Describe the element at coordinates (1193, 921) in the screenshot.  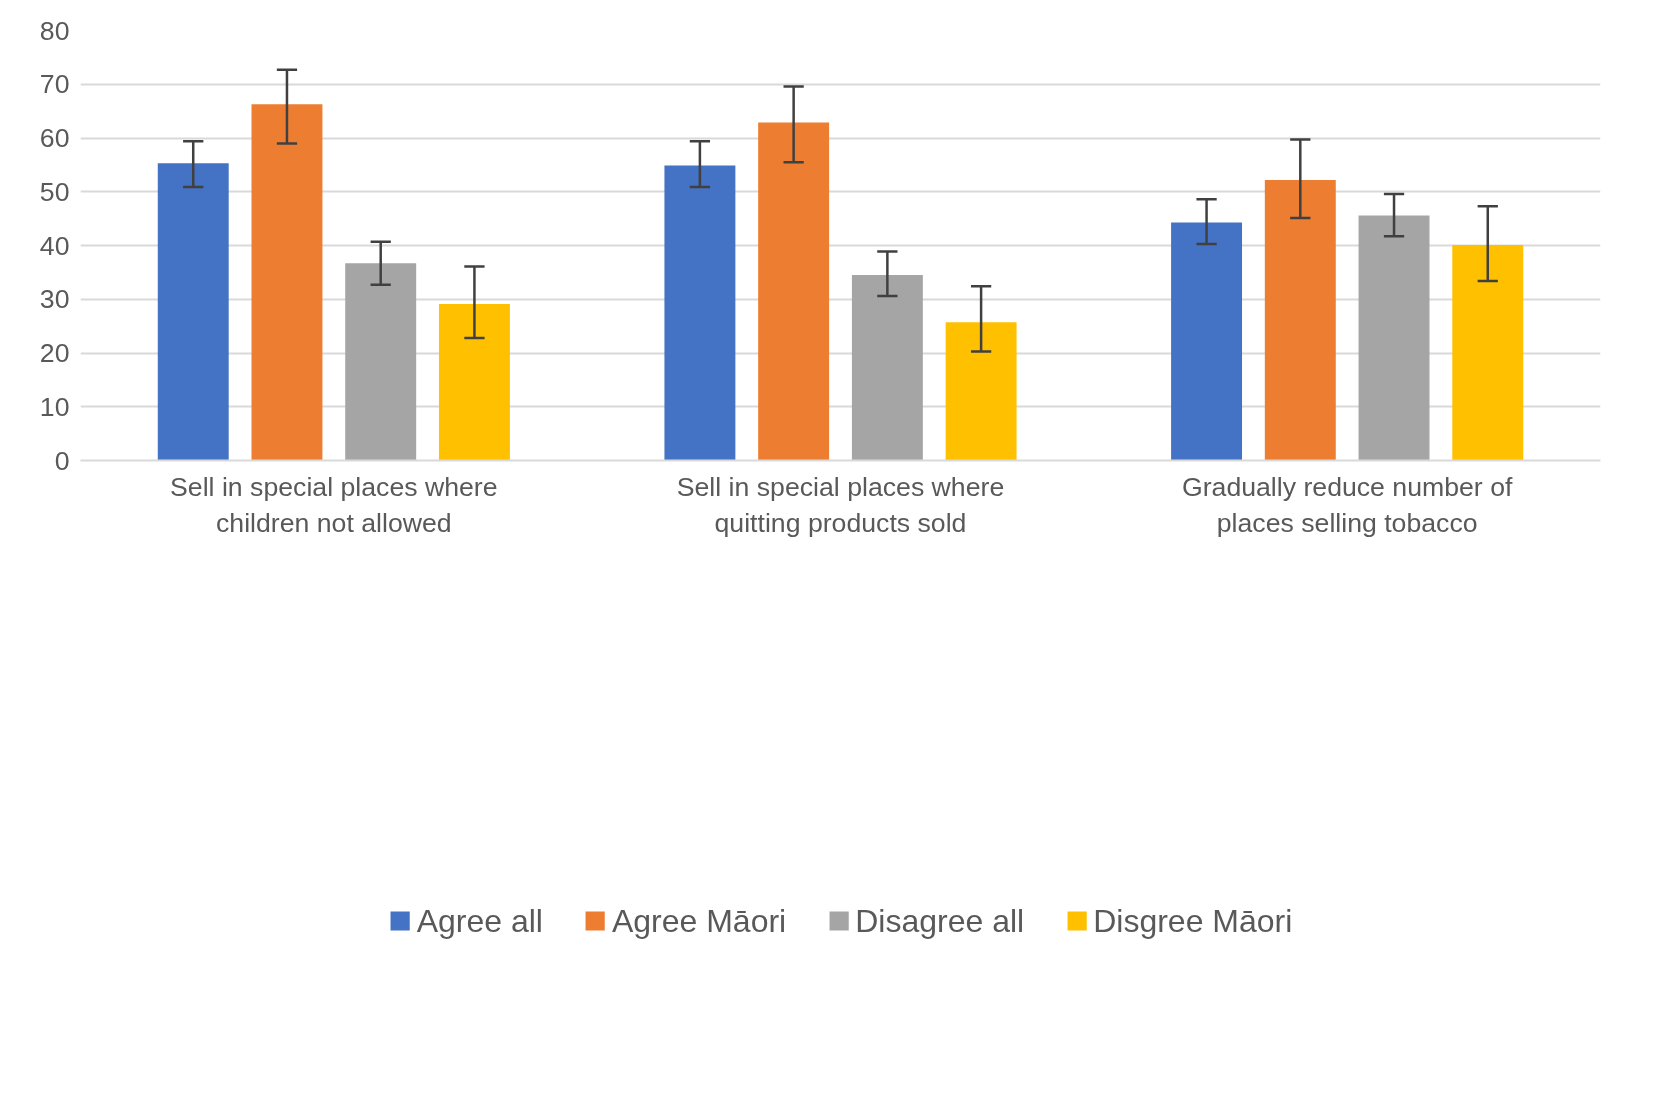
I see `legend-label: Disgree Māori` at that location.